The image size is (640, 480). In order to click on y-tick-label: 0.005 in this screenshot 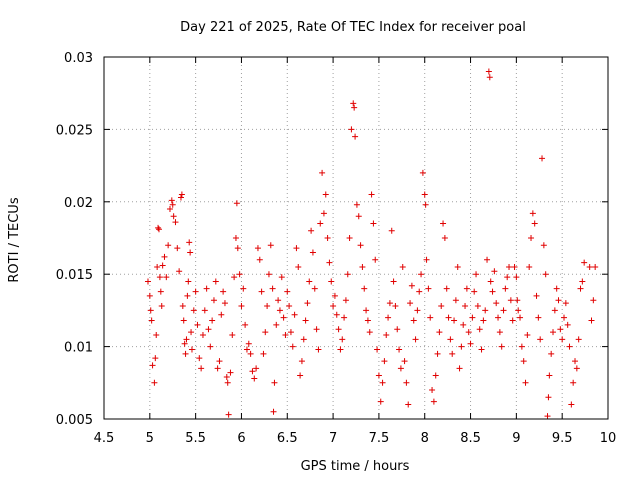, I will do `click(74, 420)`.